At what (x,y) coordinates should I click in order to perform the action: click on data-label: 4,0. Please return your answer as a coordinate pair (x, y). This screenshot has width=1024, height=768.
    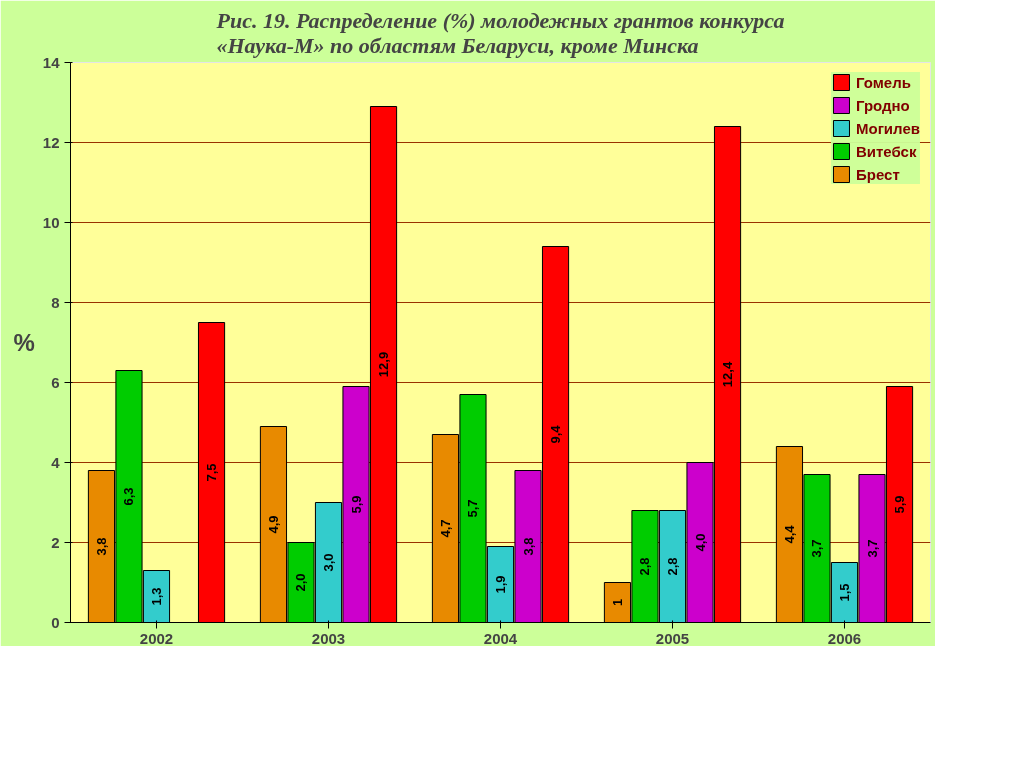
    Looking at the image, I should click on (700, 542).